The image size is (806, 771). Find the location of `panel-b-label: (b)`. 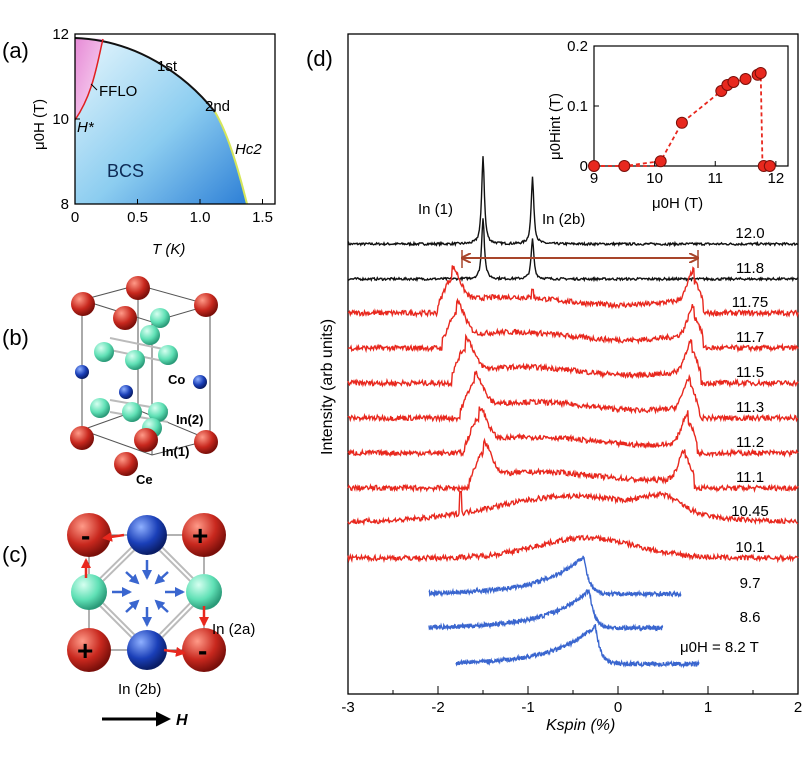

panel-b-label: (b) is located at coordinates (15, 337).